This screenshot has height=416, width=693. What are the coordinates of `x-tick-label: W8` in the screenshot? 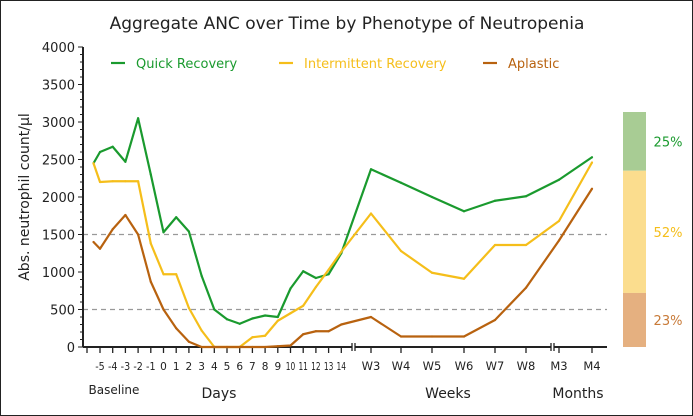 It's located at (526, 366).